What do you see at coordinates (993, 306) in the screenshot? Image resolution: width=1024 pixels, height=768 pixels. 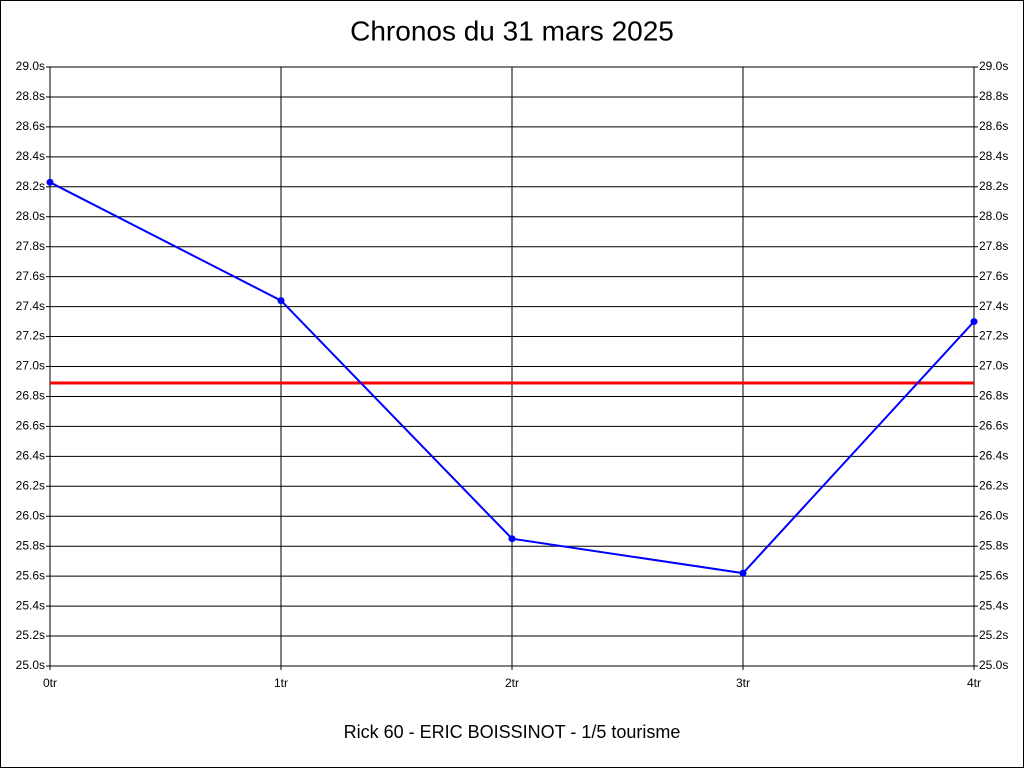 I see `y2-tick-label: 27.4s` at bounding box center [993, 306].